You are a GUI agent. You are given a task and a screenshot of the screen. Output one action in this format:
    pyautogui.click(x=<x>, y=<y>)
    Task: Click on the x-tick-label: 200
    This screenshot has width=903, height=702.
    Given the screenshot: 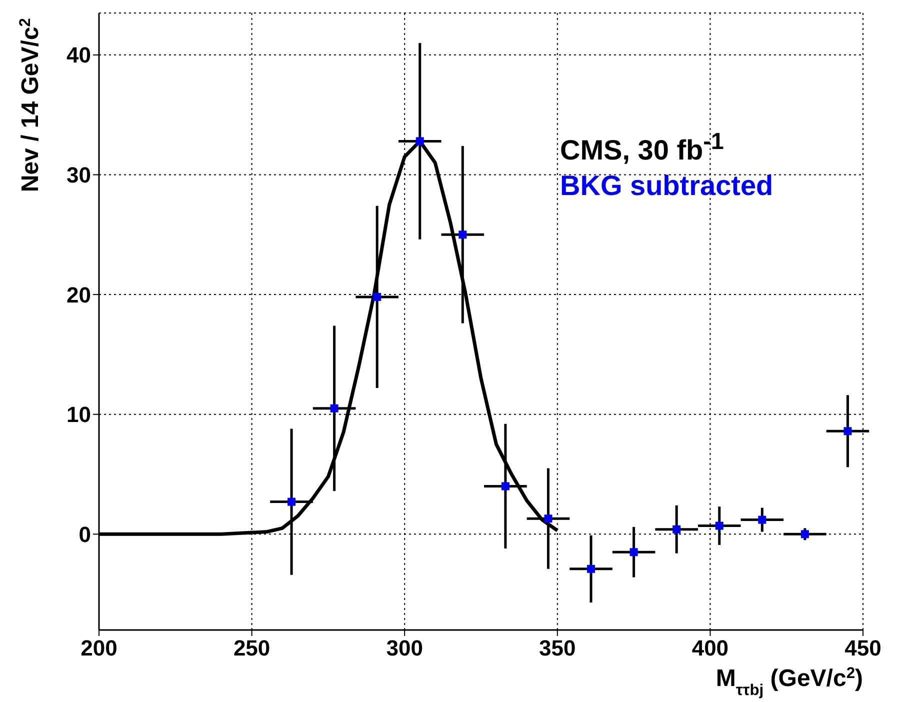 What is the action you would take?
    pyautogui.click(x=99, y=648)
    